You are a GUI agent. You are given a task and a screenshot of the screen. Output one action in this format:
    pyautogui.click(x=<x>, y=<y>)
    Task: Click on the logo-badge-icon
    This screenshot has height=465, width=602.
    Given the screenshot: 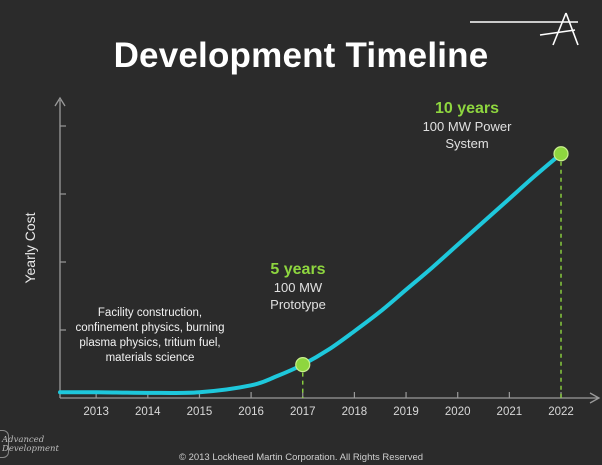 What is the action you would take?
    pyautogui.click(x=4, y=444)
    